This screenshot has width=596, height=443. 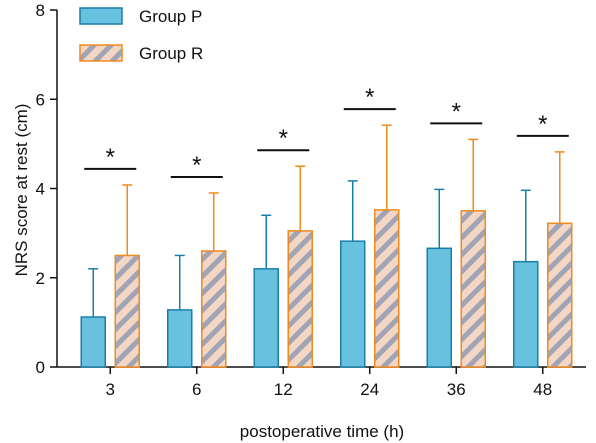 I want to click on y-tick-label: 2, so click(x=40, y=278).